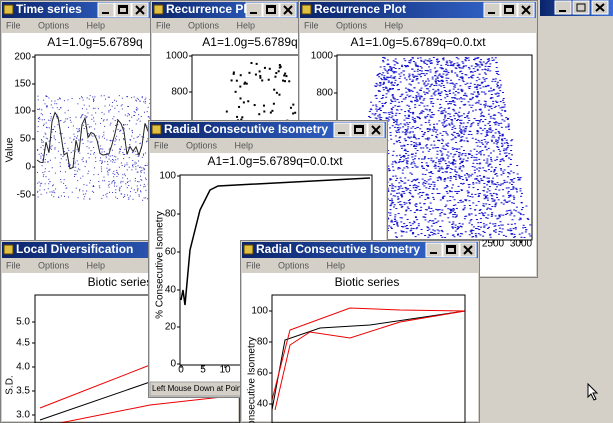 This screenshot has width=613, height=423. I want to click on y-tick-label: 60, so click(263, 373).